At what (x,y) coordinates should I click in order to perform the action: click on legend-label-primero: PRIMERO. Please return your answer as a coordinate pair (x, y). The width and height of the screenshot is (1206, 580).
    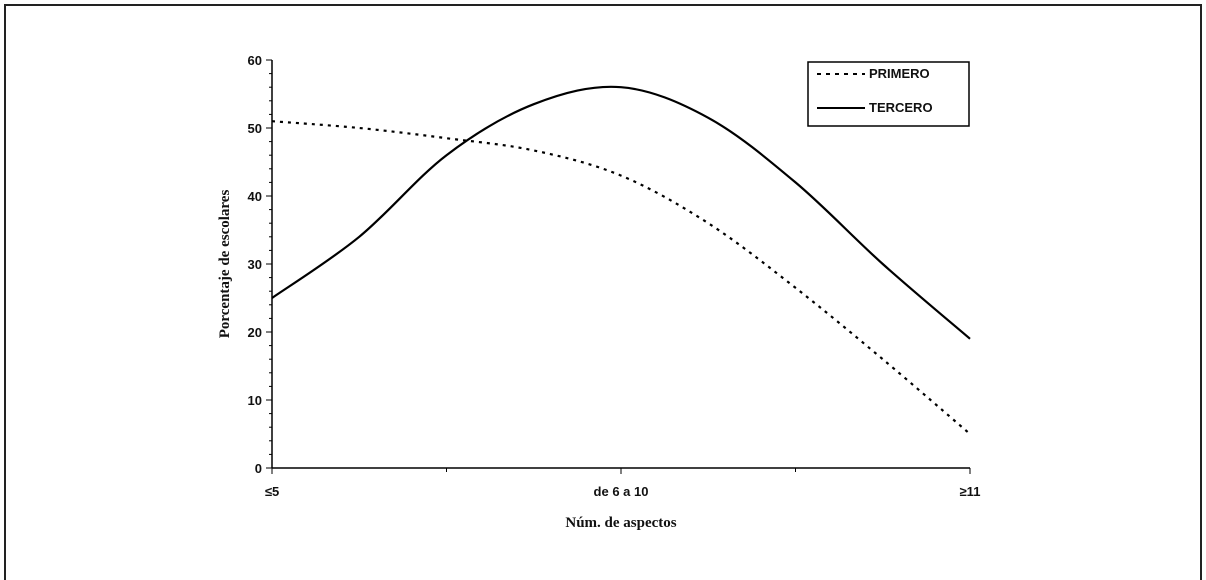
    Looking at the image, I should click on (899, 73).